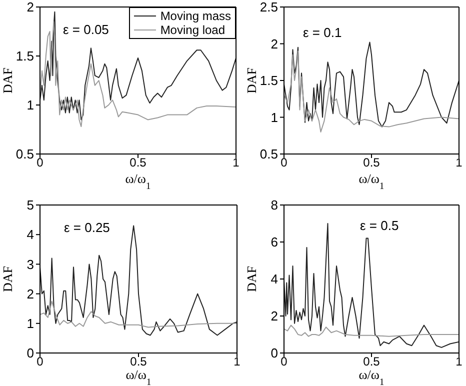 The width and height of the screenshot is (466, 386). Describe the element at coordinates (379, 225) in the screenshot. I see `annotation: ε = 0.5` at that location.